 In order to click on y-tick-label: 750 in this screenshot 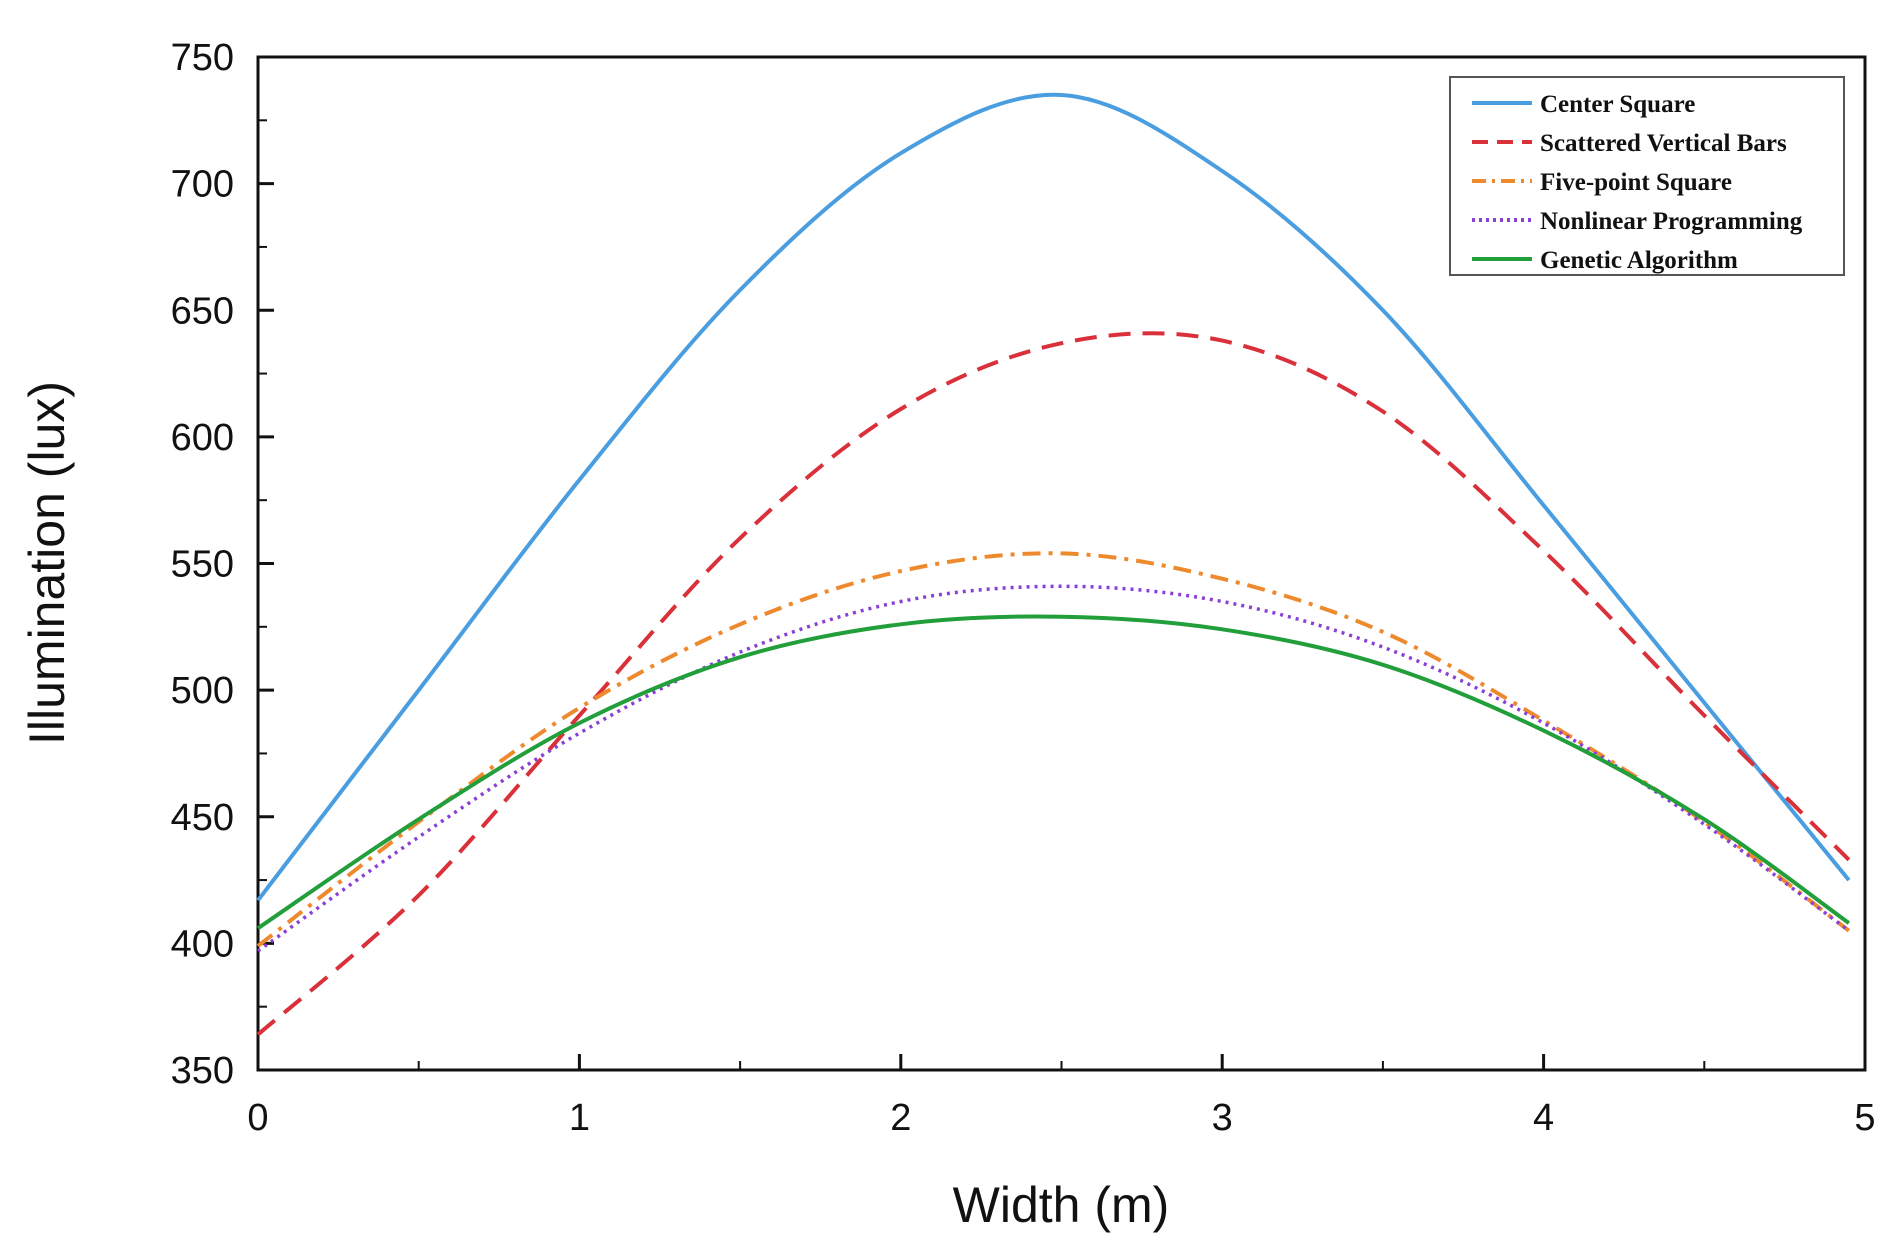, I will do `click(202, 58)`.